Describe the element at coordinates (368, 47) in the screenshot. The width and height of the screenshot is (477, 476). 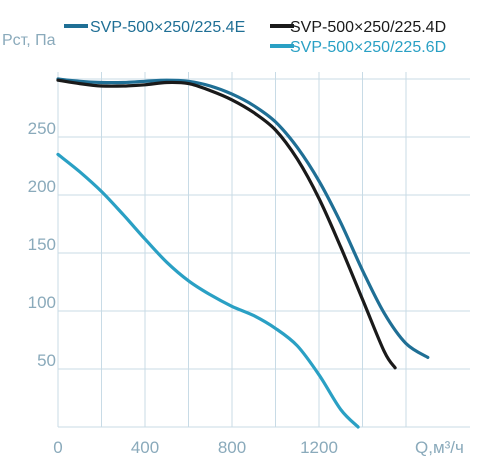
I see `legend-label: SVP-500×250/225.6D` at that location.